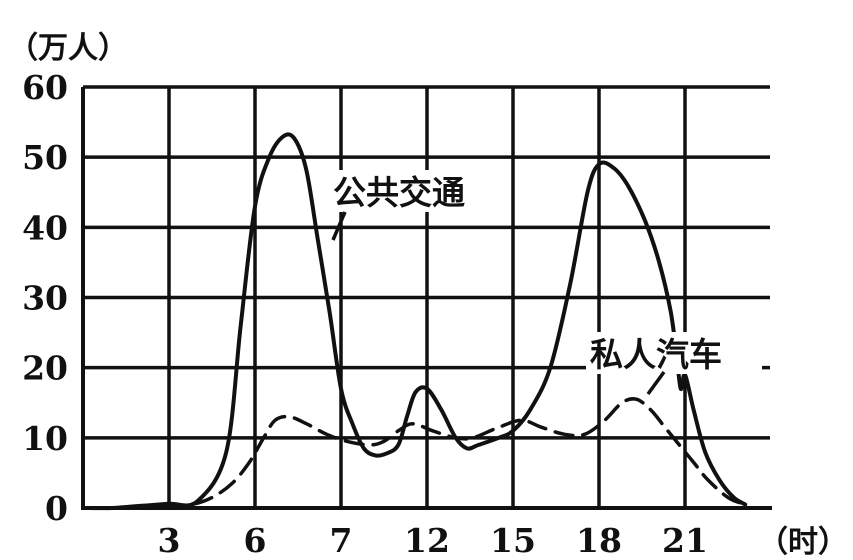  What do you see at coordinates (45, 157) in the screenshot?
I see `y-tick-label: 50` at bounding box center [45, 157].